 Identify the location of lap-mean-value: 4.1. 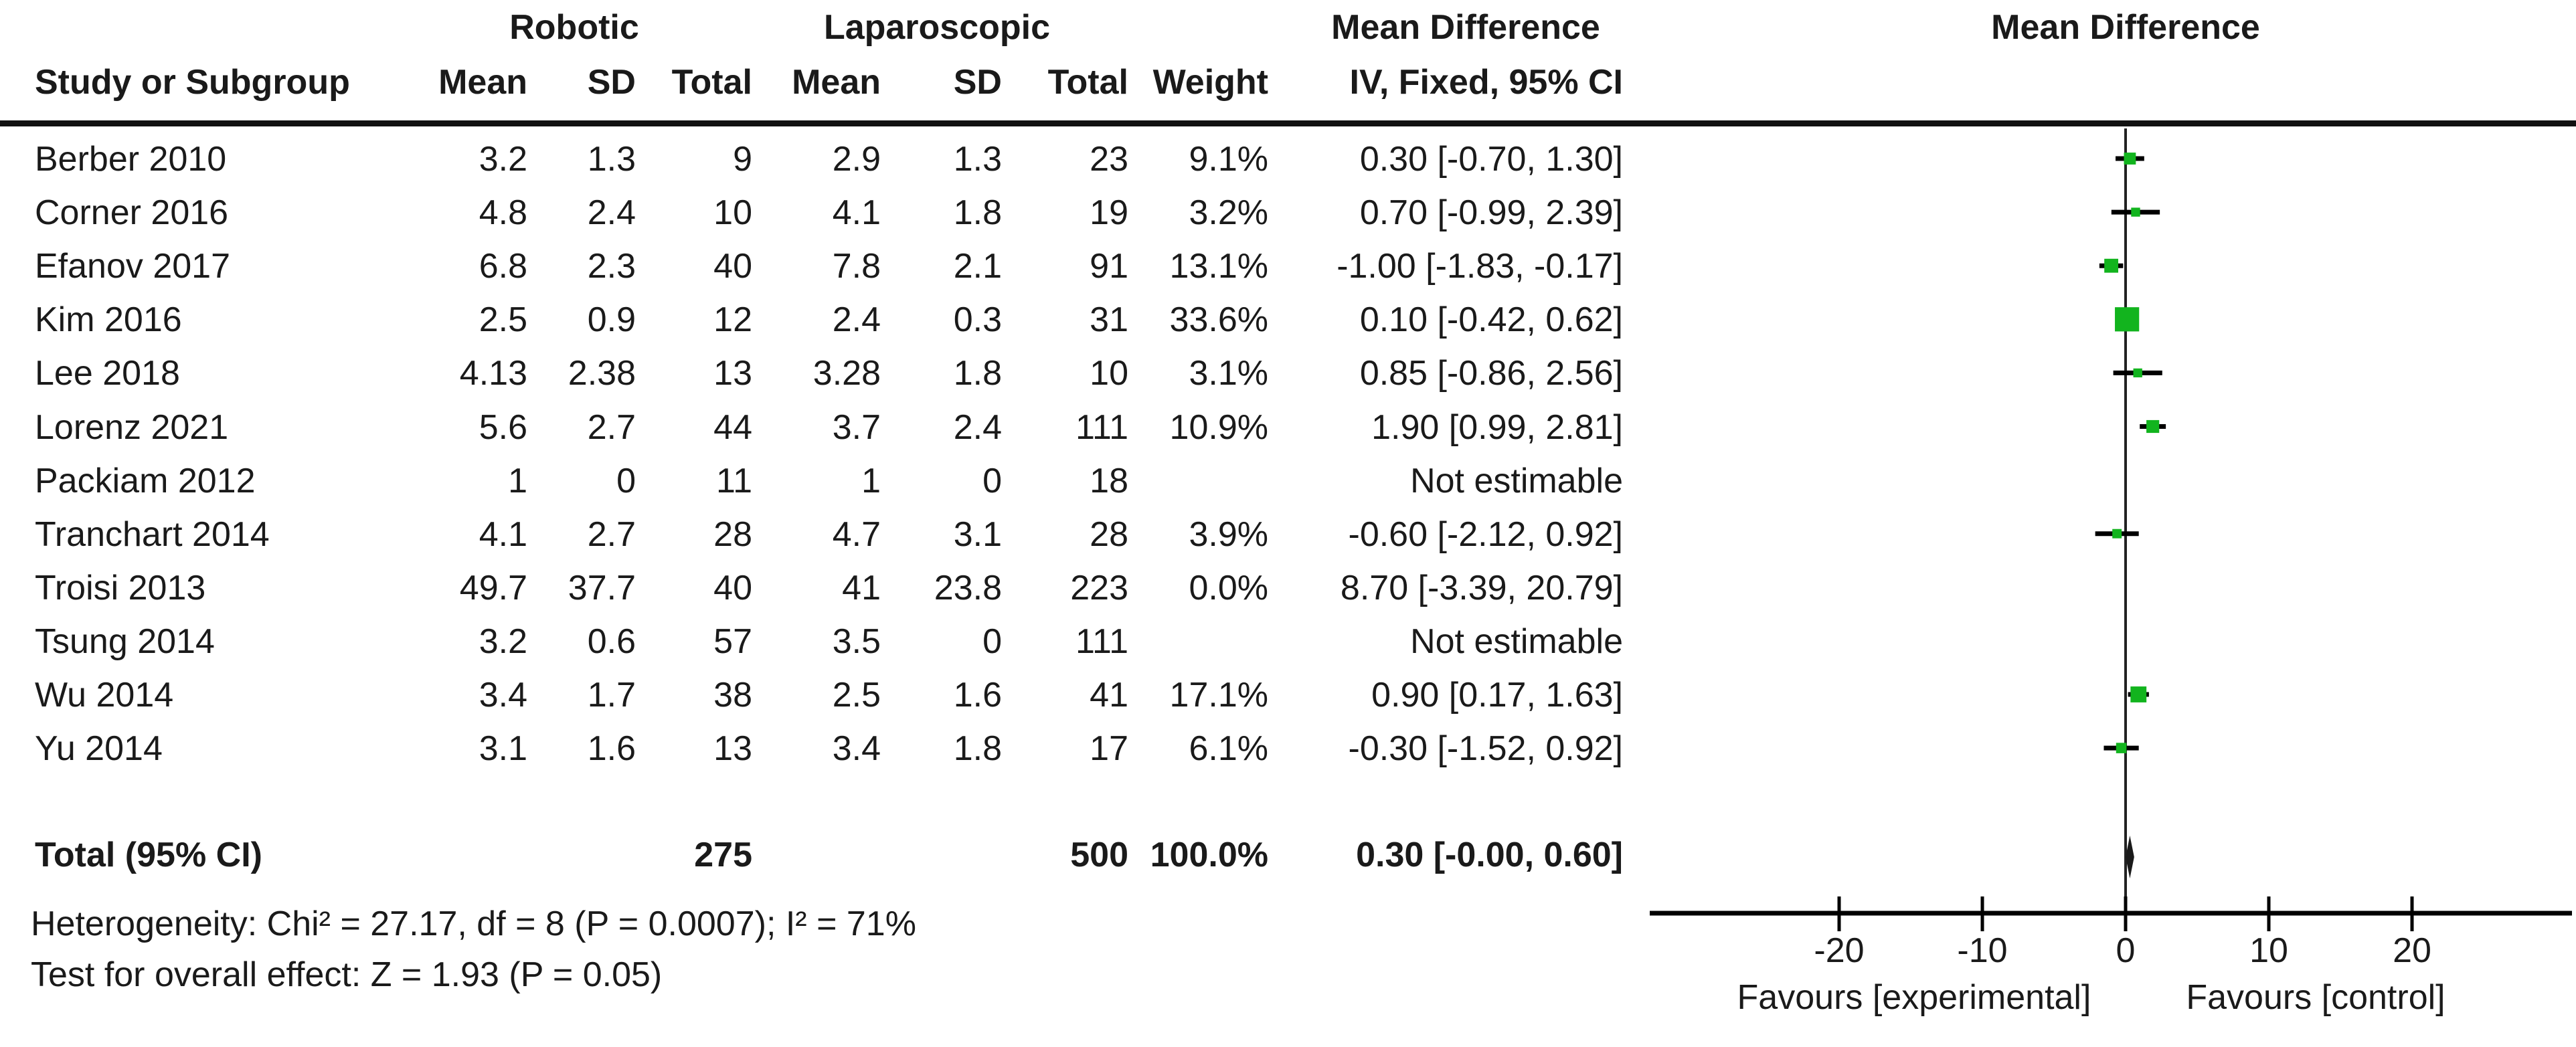
(856, 213).